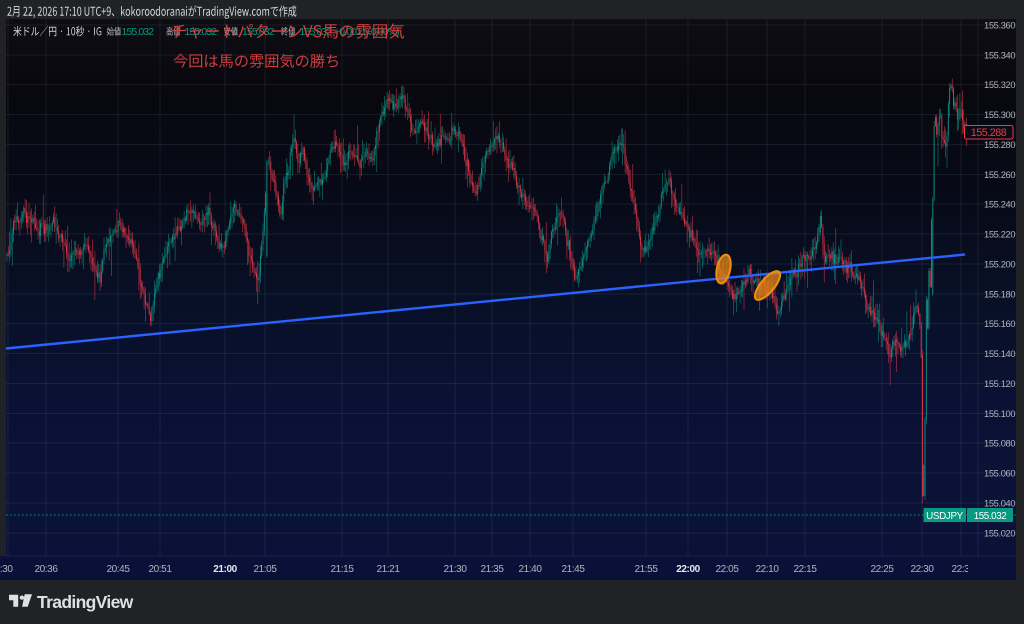 The image size is (1024, 624). What do you see at coordinates (999, 115) in the screenshot?
I see `svg-text: 155.300` at bounding box center [999, 115].